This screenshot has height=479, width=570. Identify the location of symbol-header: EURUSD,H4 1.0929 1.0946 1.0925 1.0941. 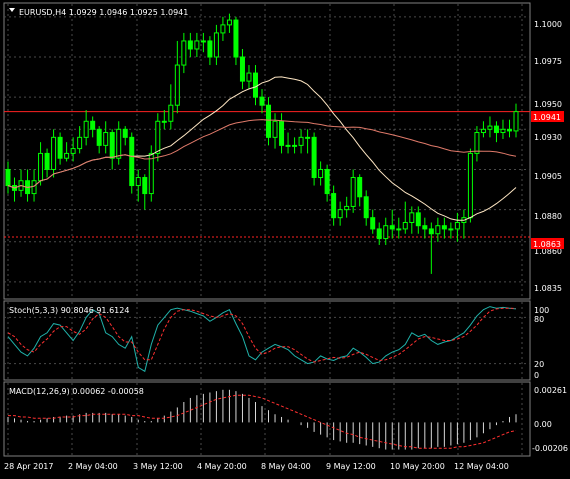
(103, 12).